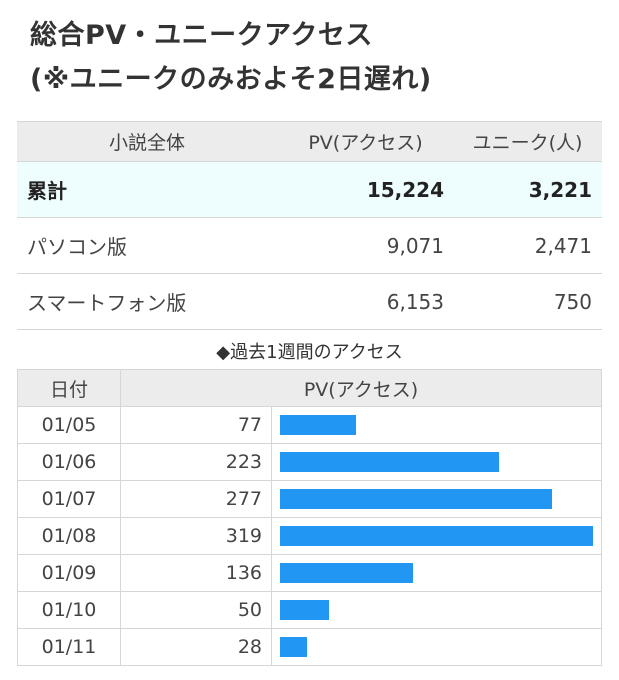 The height and width of the screenshot is (680, 619). I want to click on summary-row-unique: 2,471, so click(527, 245).